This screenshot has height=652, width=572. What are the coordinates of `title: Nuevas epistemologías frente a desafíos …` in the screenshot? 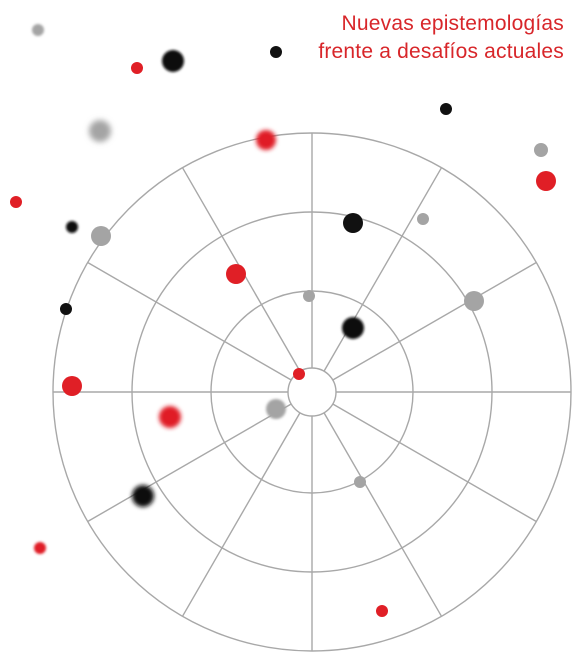 It's located at (441, 38).